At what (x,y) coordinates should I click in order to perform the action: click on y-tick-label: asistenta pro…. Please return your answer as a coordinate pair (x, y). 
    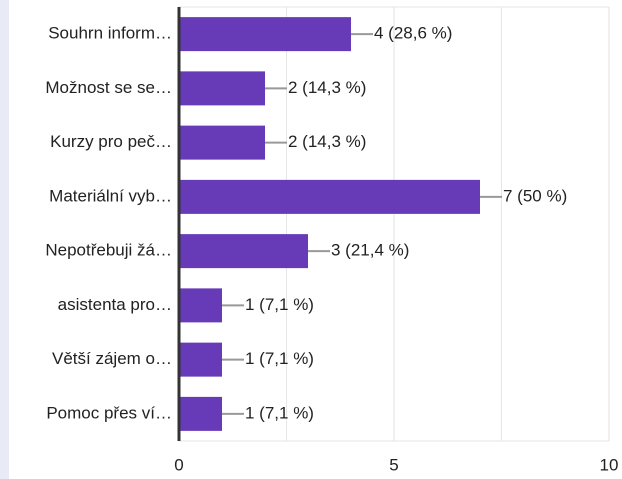
    Looking at the image, I should click on (115, 304).